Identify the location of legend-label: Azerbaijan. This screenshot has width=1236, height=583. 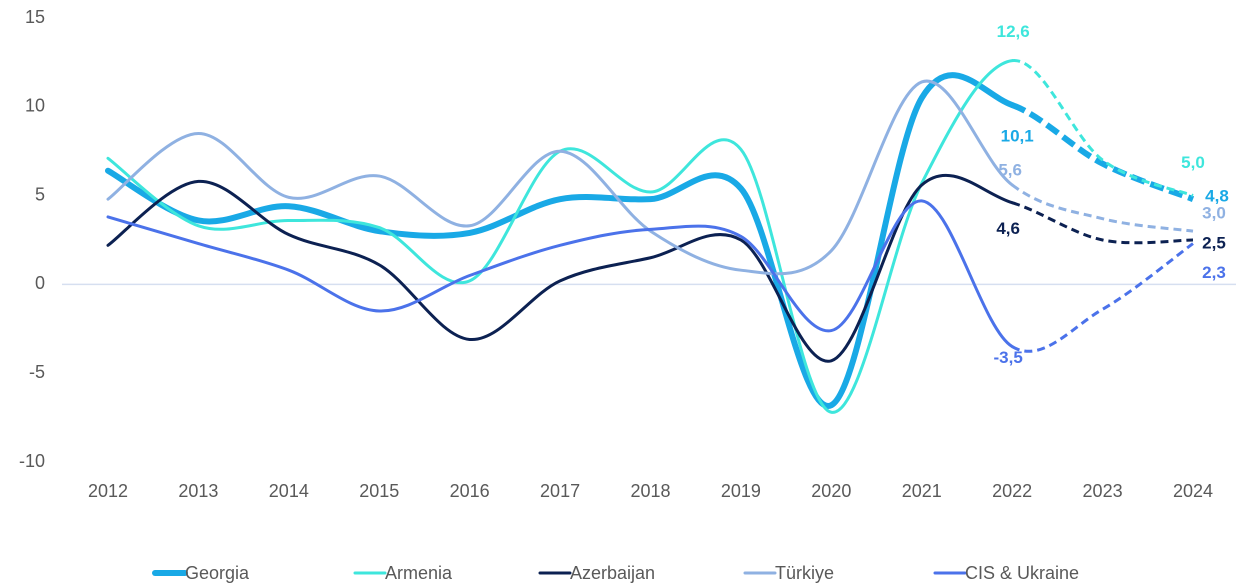
(612, 573).